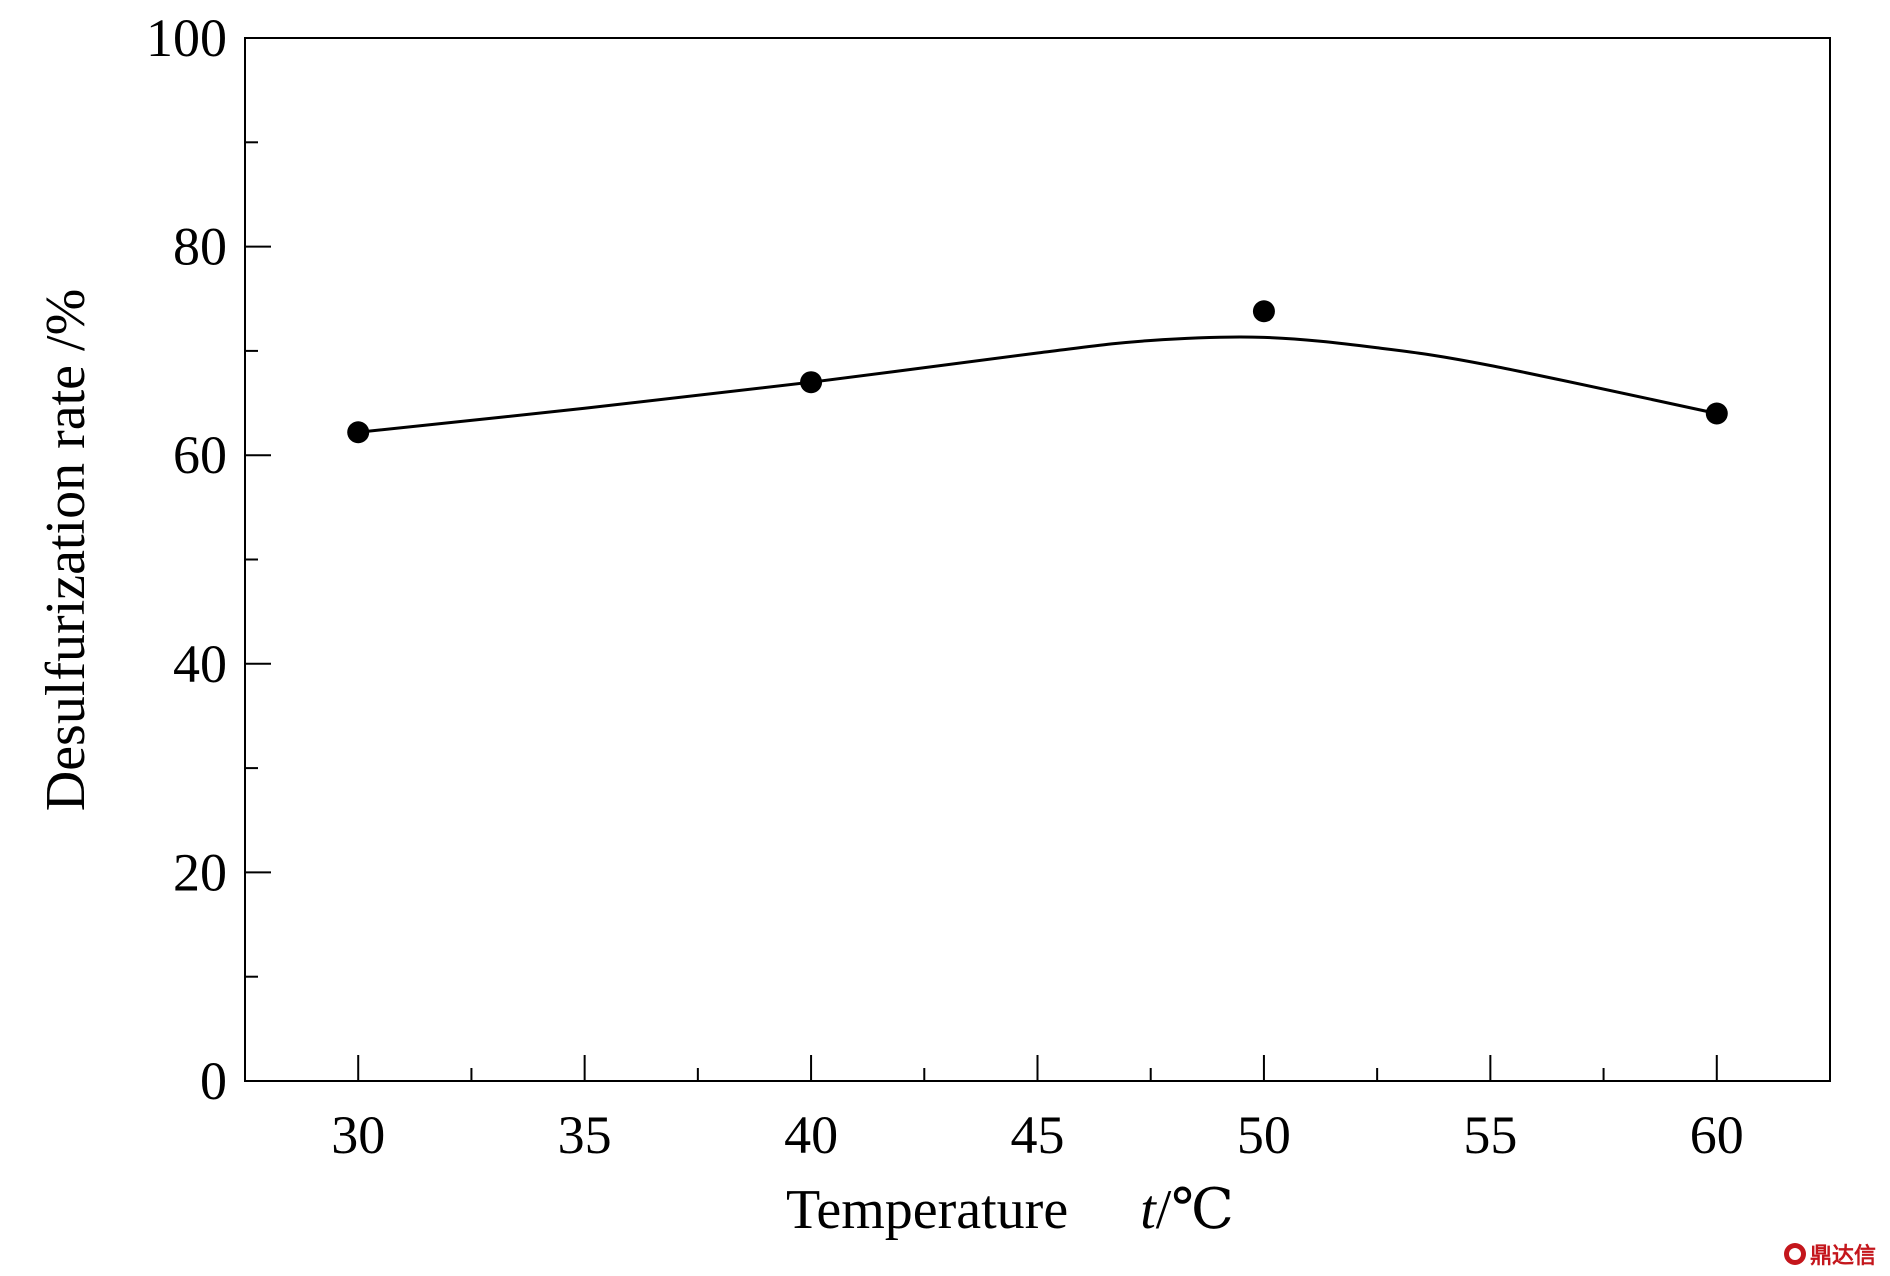 This screenshot has height=1276, width=1890. I want to click on y-tick-label: 60, so click(200, 455).